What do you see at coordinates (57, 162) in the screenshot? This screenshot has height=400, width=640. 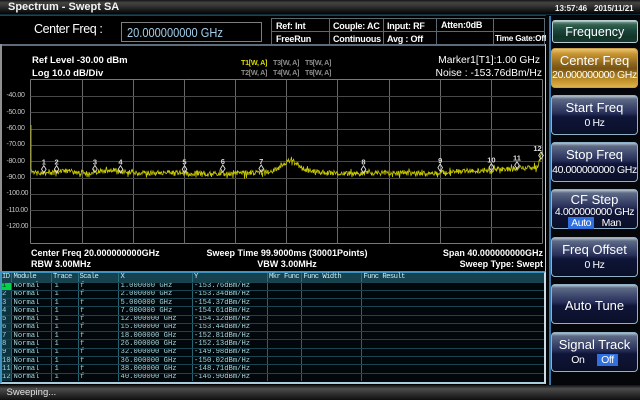 I see `svg-text: 2` at bounding box center [57, 162].